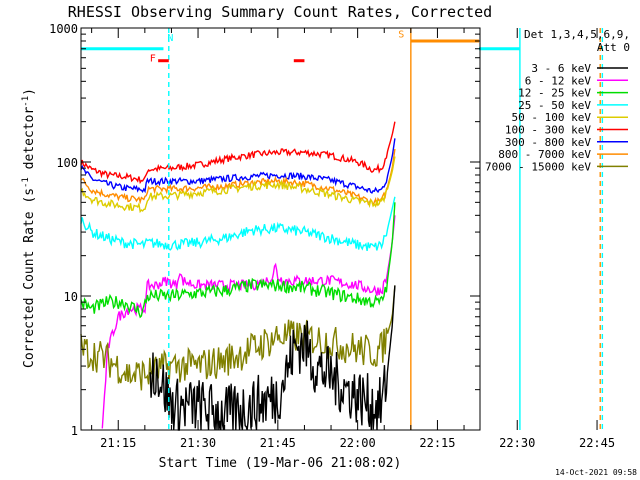  Describe the element at coordinates (280, 463) in the screenshot. I see `x-axis-label: Start Time (19-Mar-06 21:08:02)` at that location.